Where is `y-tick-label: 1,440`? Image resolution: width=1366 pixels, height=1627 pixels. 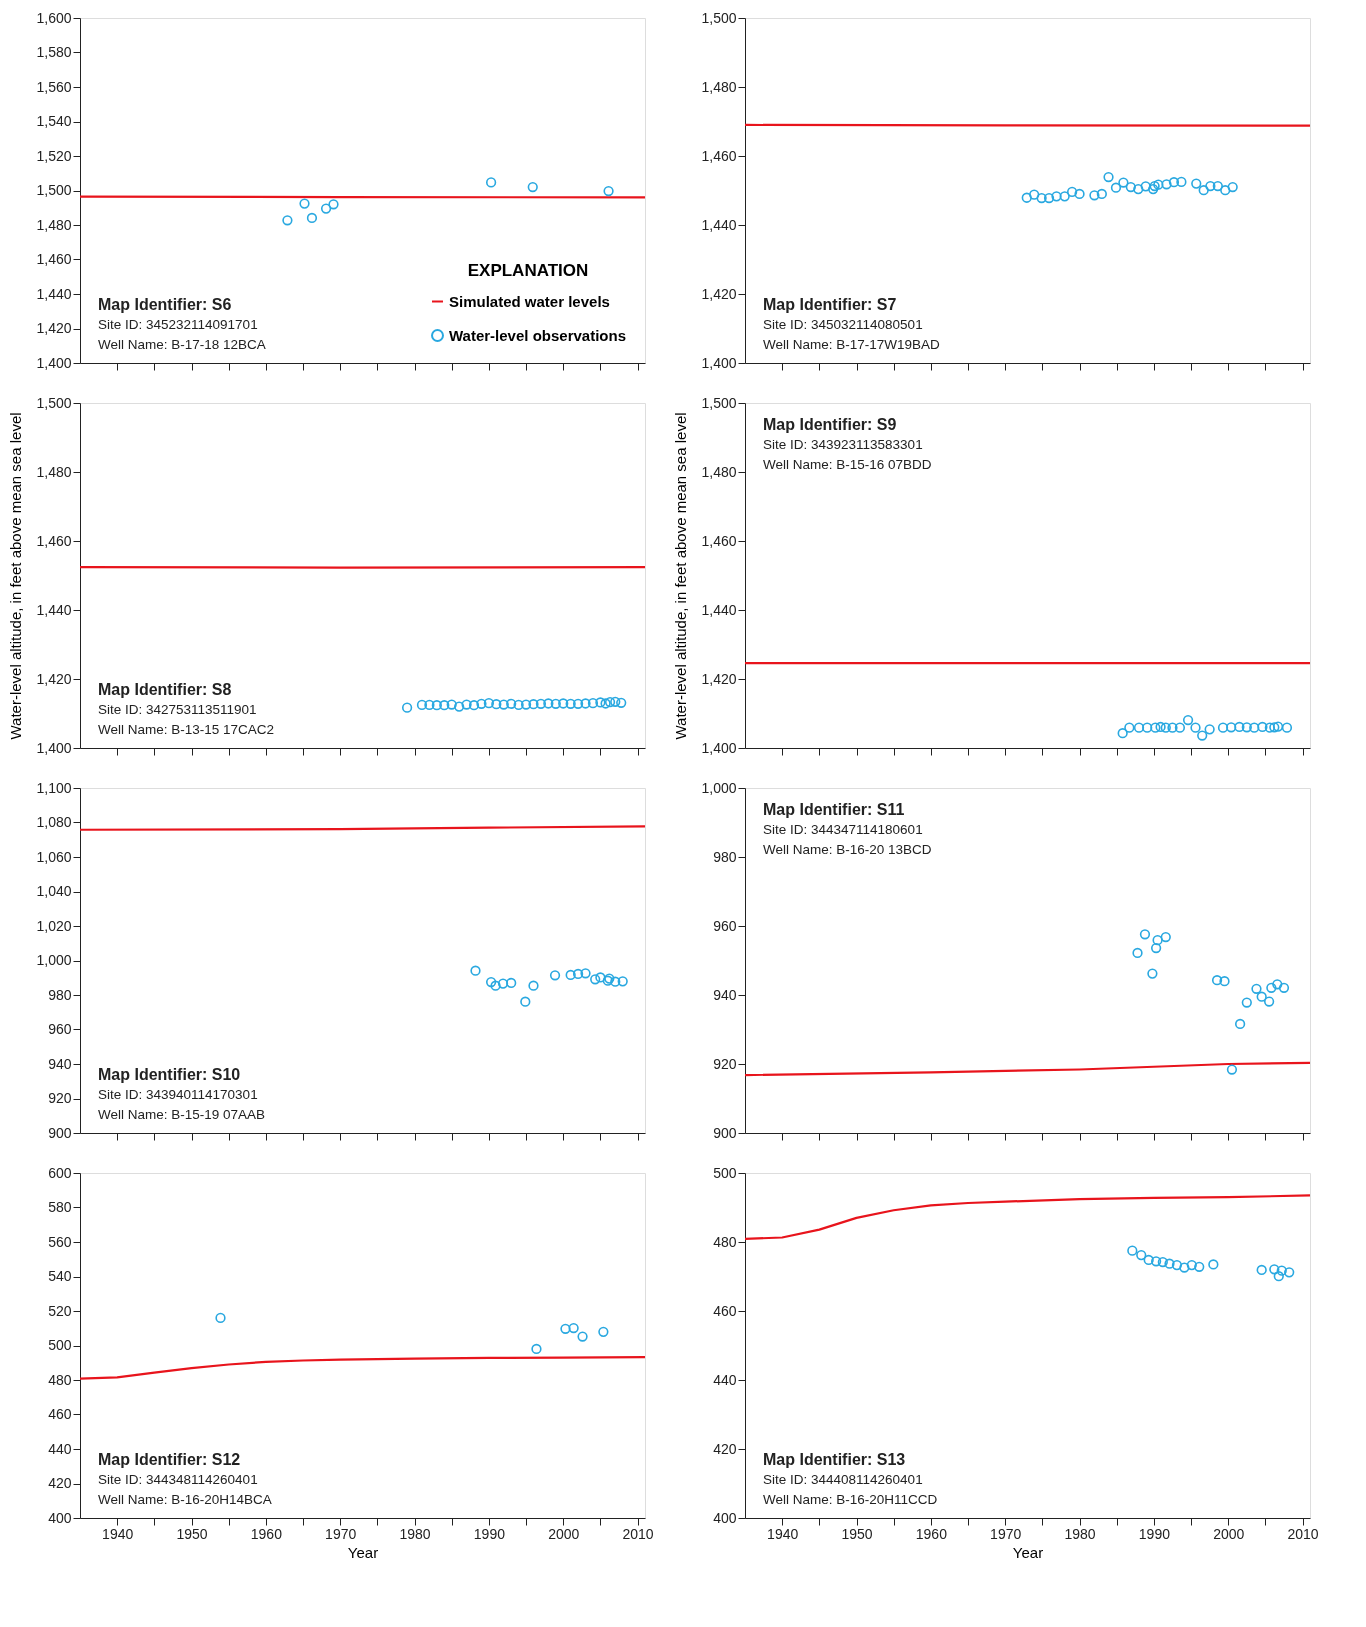
y-tick-label: 1,440 is located at coordinates (54, 293).